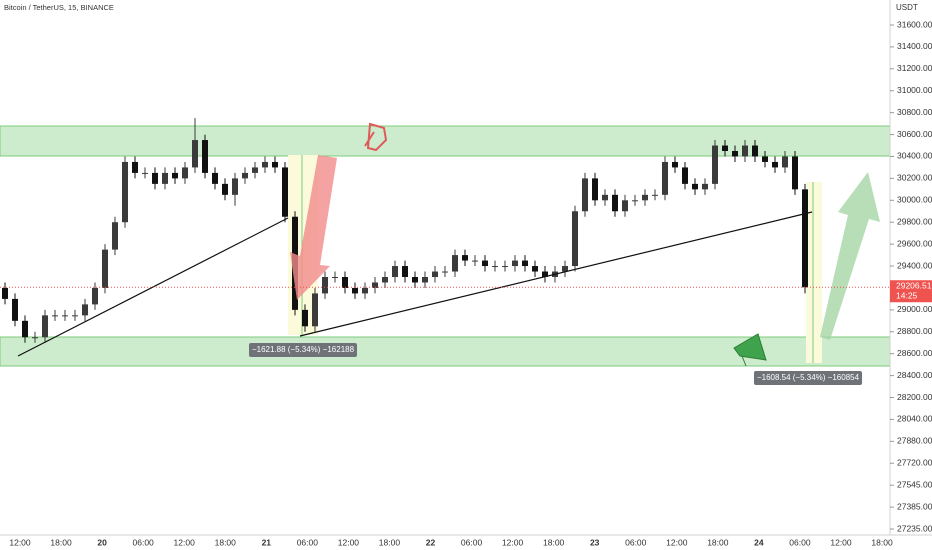  What do you see at coordinates (914, 309) in the screenshot?
I see `y-tick-label: 29000.00` at bounding box center [914, 309].